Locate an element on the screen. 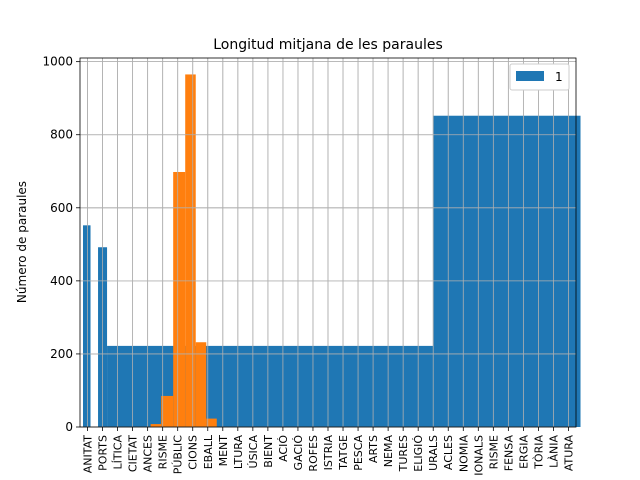 The image size is (640, 480). x-tick-label: ARTS is located at coordinates (373, 449).